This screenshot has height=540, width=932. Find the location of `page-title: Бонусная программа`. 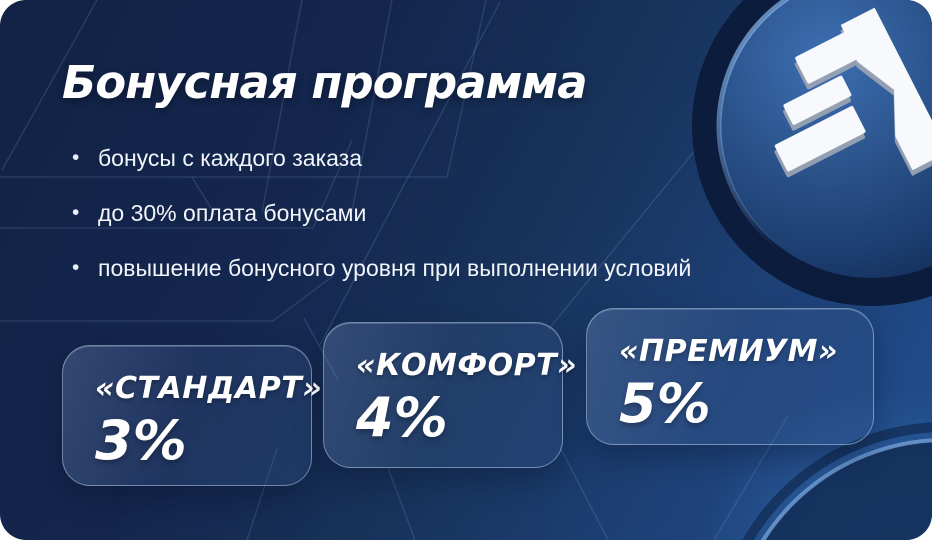

page-title: Бонусная программа is located at coordinates (325, 82).